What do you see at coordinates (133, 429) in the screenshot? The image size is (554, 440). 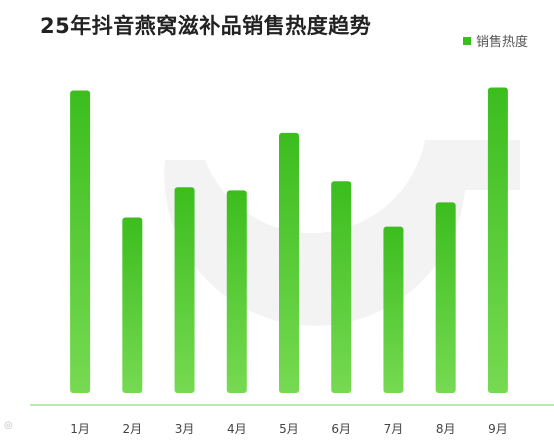 I see `x-tick-label: 2月` at bounding box center [133, 429].